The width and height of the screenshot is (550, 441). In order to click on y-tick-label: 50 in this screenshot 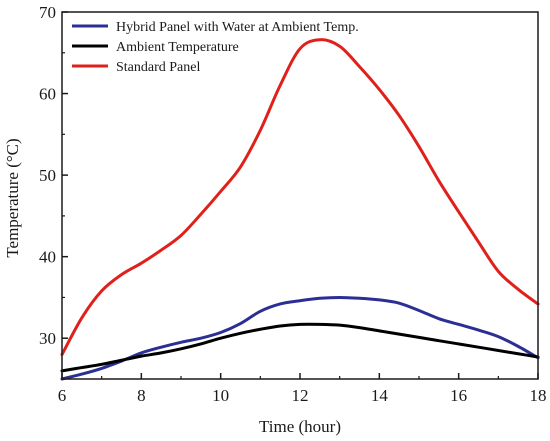, I will do `click(47, 175)`.